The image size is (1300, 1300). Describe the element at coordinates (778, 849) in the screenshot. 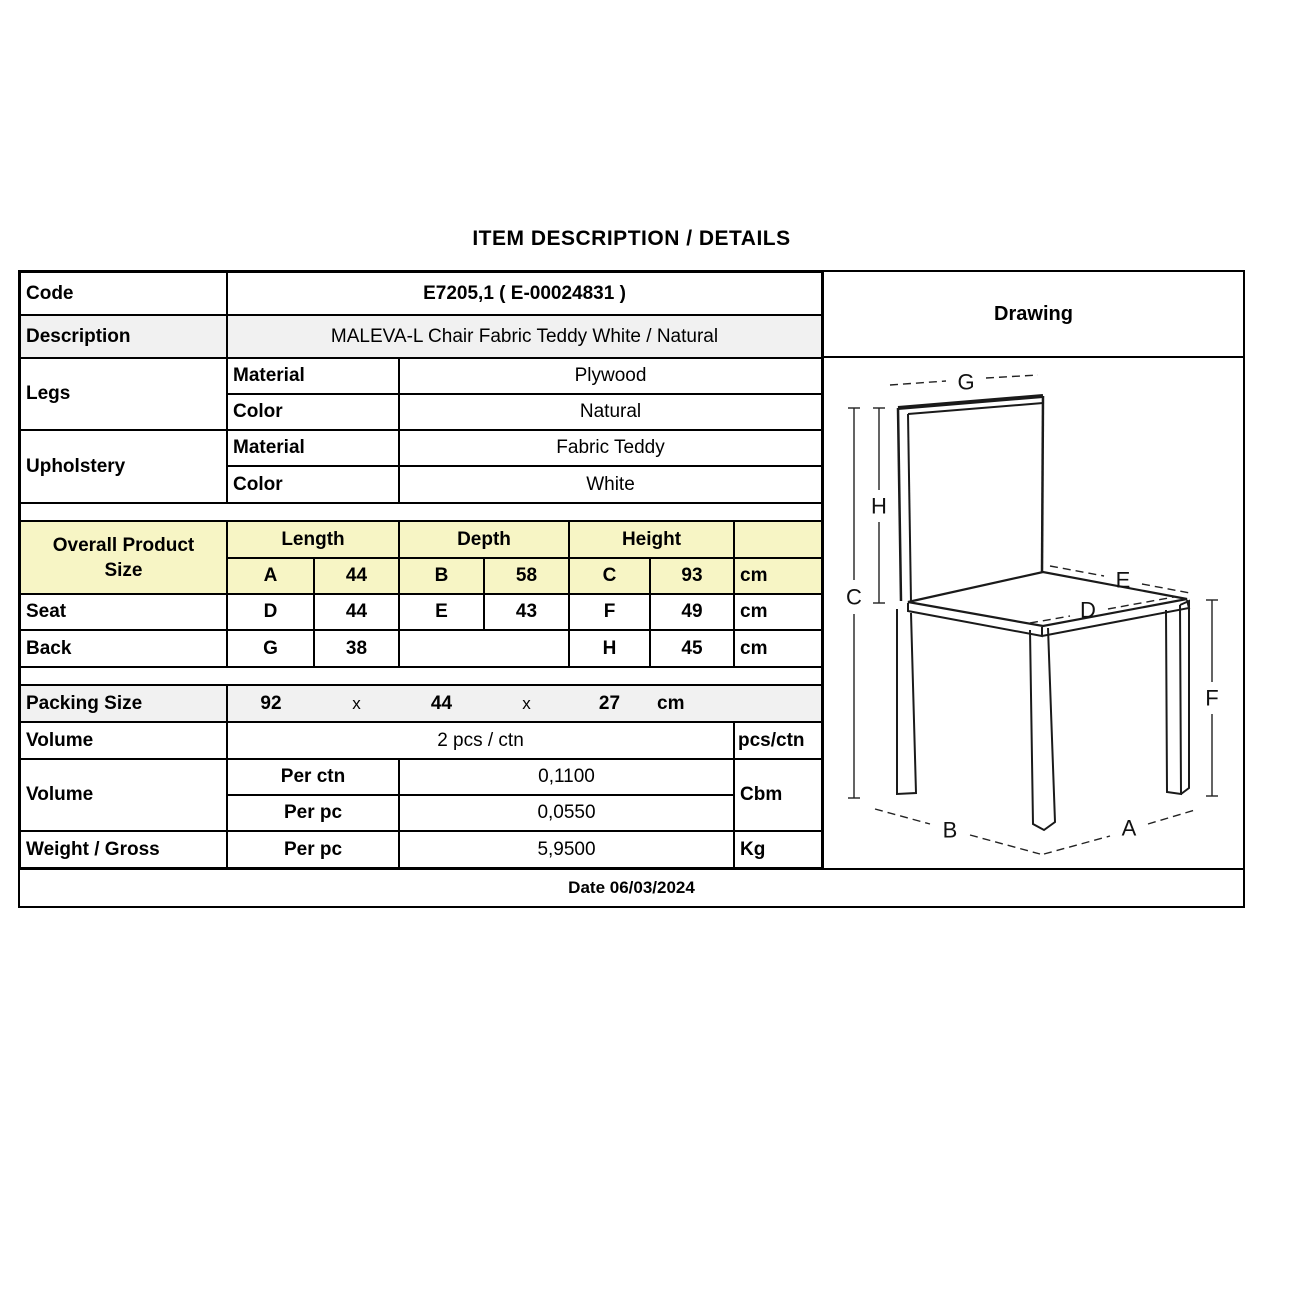

I see `weight-unit: Kg` at that location.